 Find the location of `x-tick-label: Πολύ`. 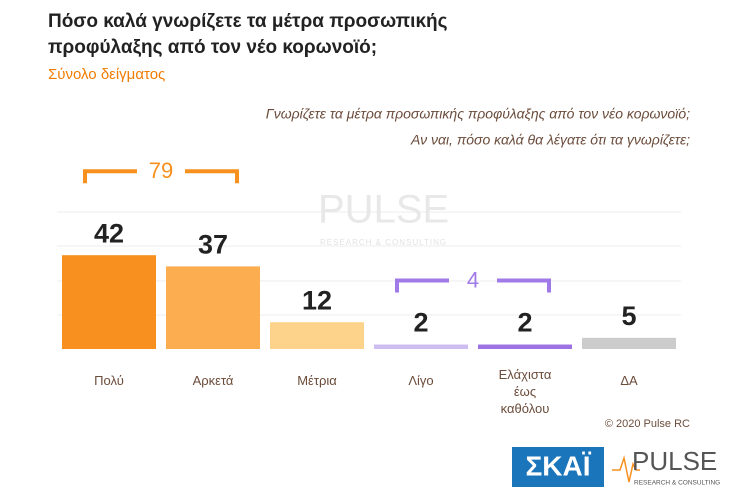

x-tick-label: Πολύ is located at coordinates (109, 380).